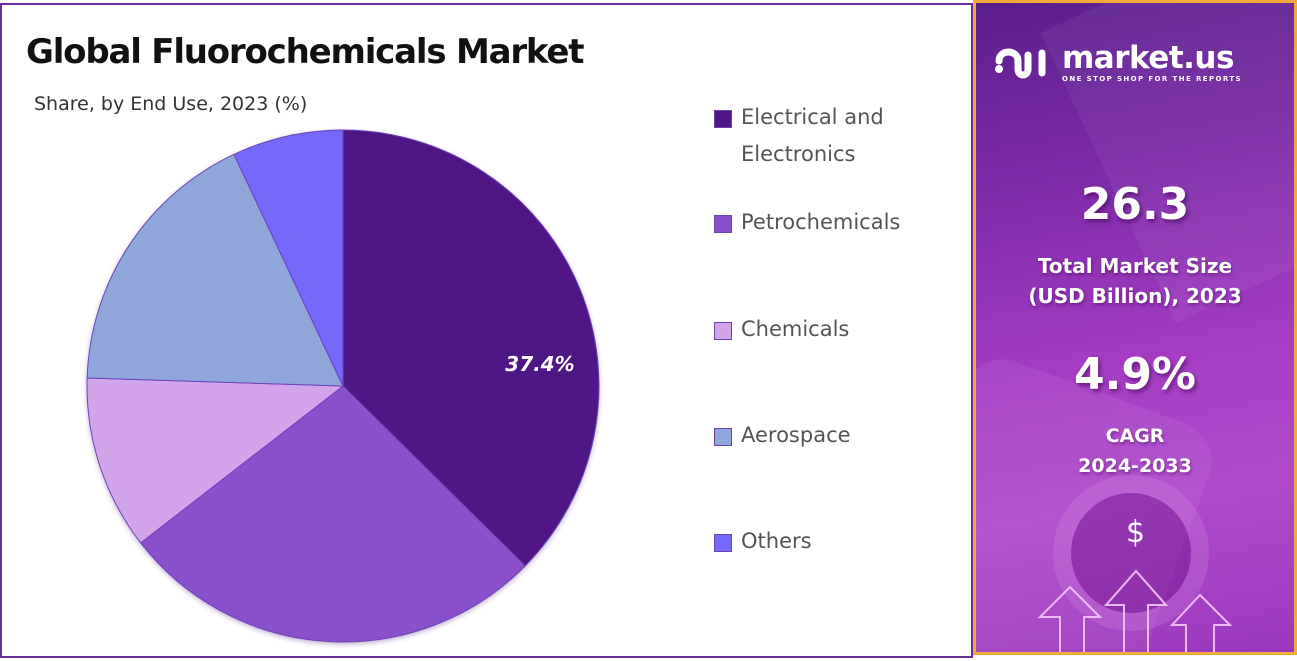 This screenshot has height=661, width=1297. I want to click on cagr-value: 4.9%, so click(1135, 374).